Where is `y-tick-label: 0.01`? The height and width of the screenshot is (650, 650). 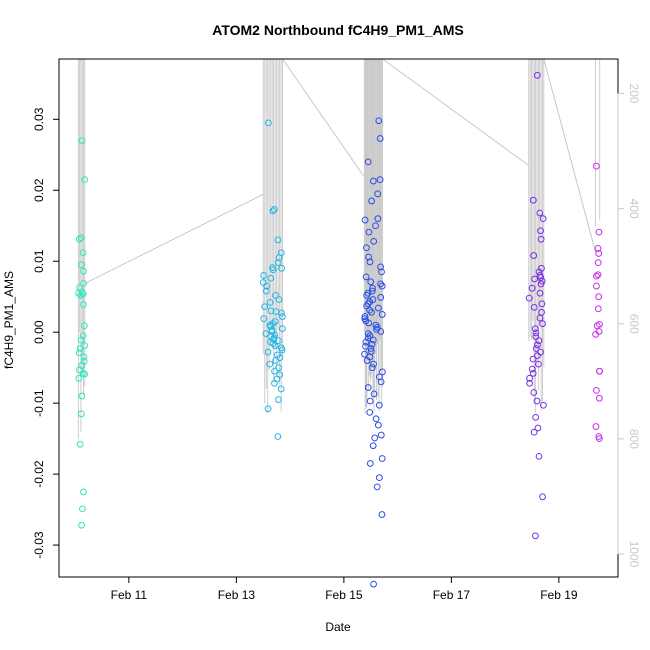 y-tick-label: 0.01 is located at coordinates (39, 261).